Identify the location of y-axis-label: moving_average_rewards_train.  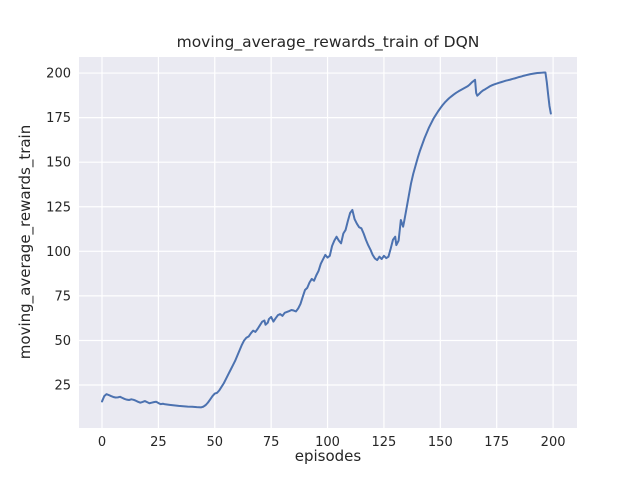
(25, 242).